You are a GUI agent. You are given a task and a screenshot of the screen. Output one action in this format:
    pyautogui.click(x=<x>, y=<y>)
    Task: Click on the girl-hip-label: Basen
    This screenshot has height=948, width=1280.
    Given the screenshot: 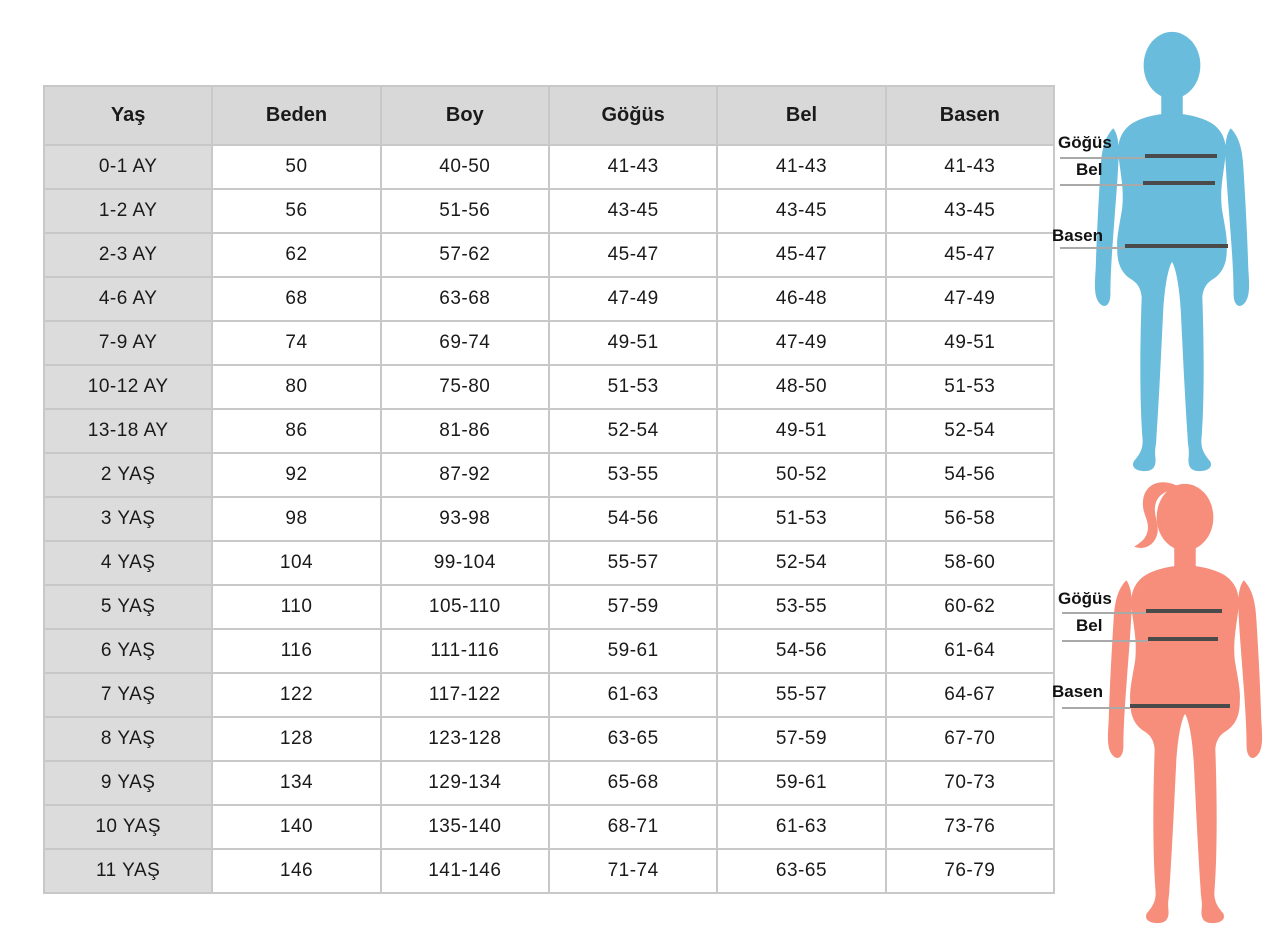 What is the action you would take?
    pyautogui.click(x=1078, y=691)
    